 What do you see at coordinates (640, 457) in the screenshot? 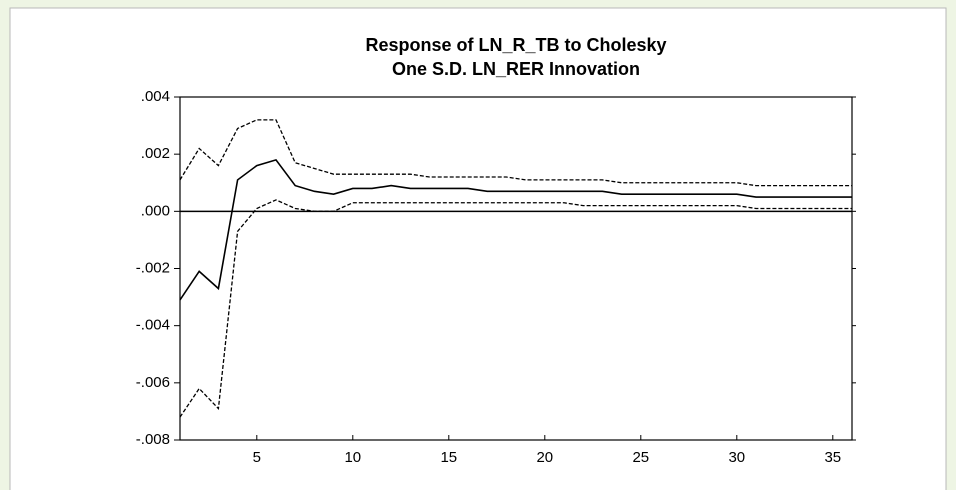
I see `x-tick-label: 25` at bounding box center [640, 457].